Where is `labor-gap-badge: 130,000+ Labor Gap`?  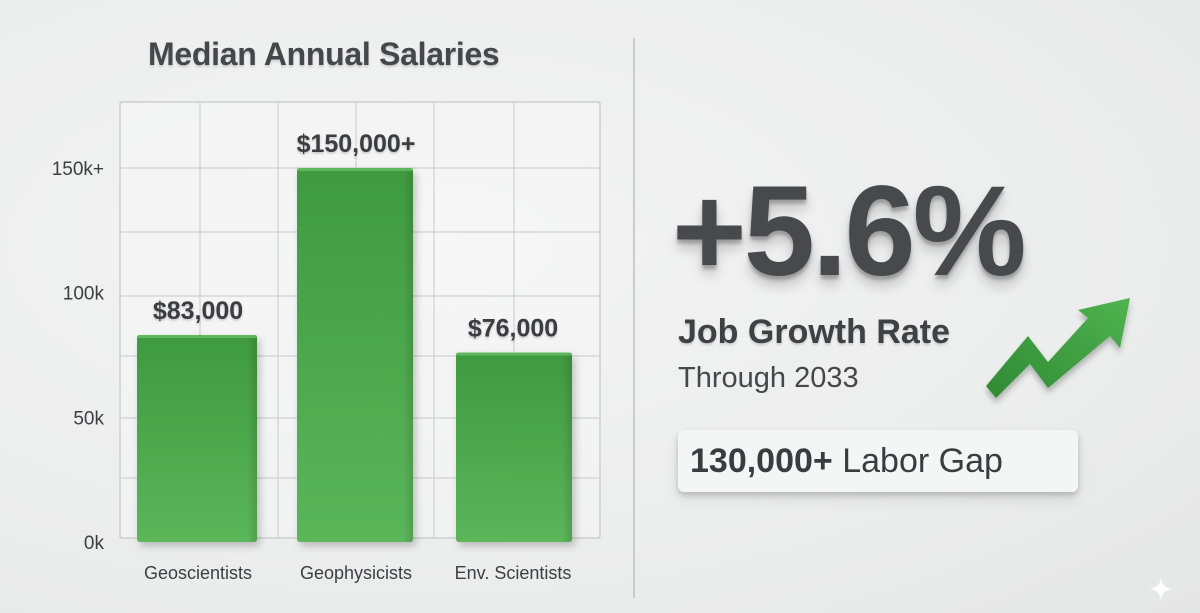
labor-gap-badge: 130,000+ Labor Gap is located at coordinates (878, 461).